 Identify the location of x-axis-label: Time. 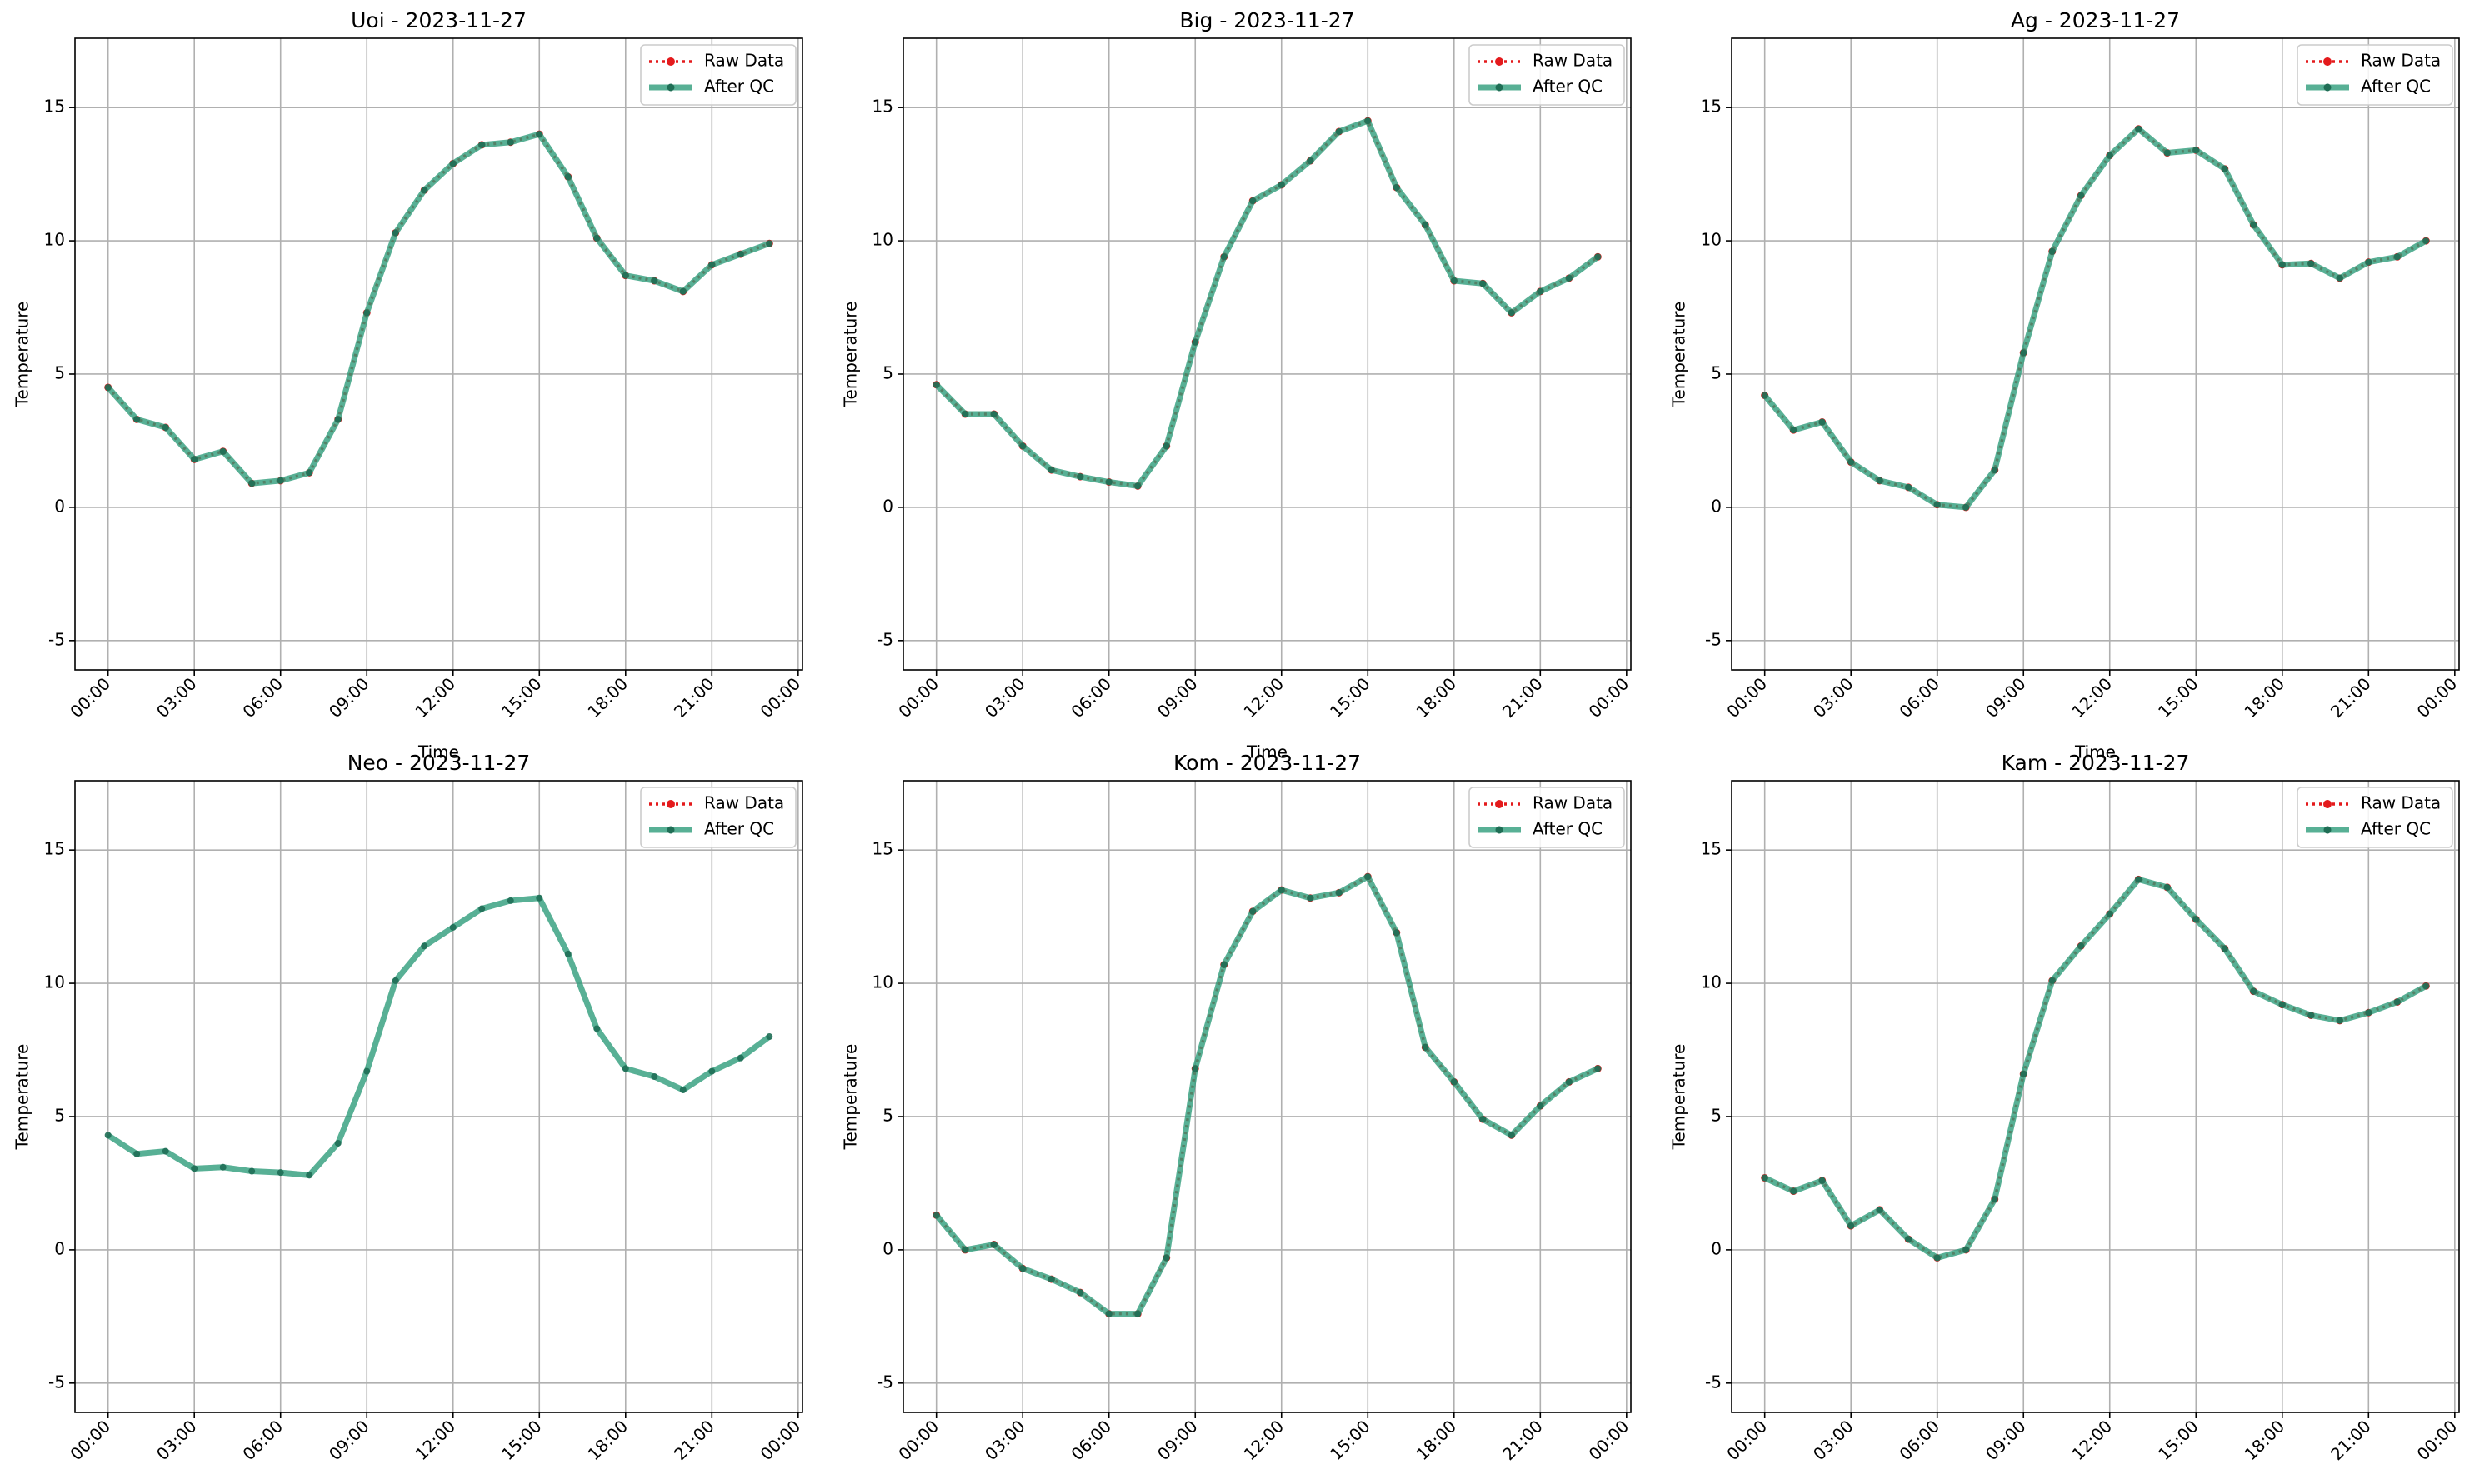
(438, 752).